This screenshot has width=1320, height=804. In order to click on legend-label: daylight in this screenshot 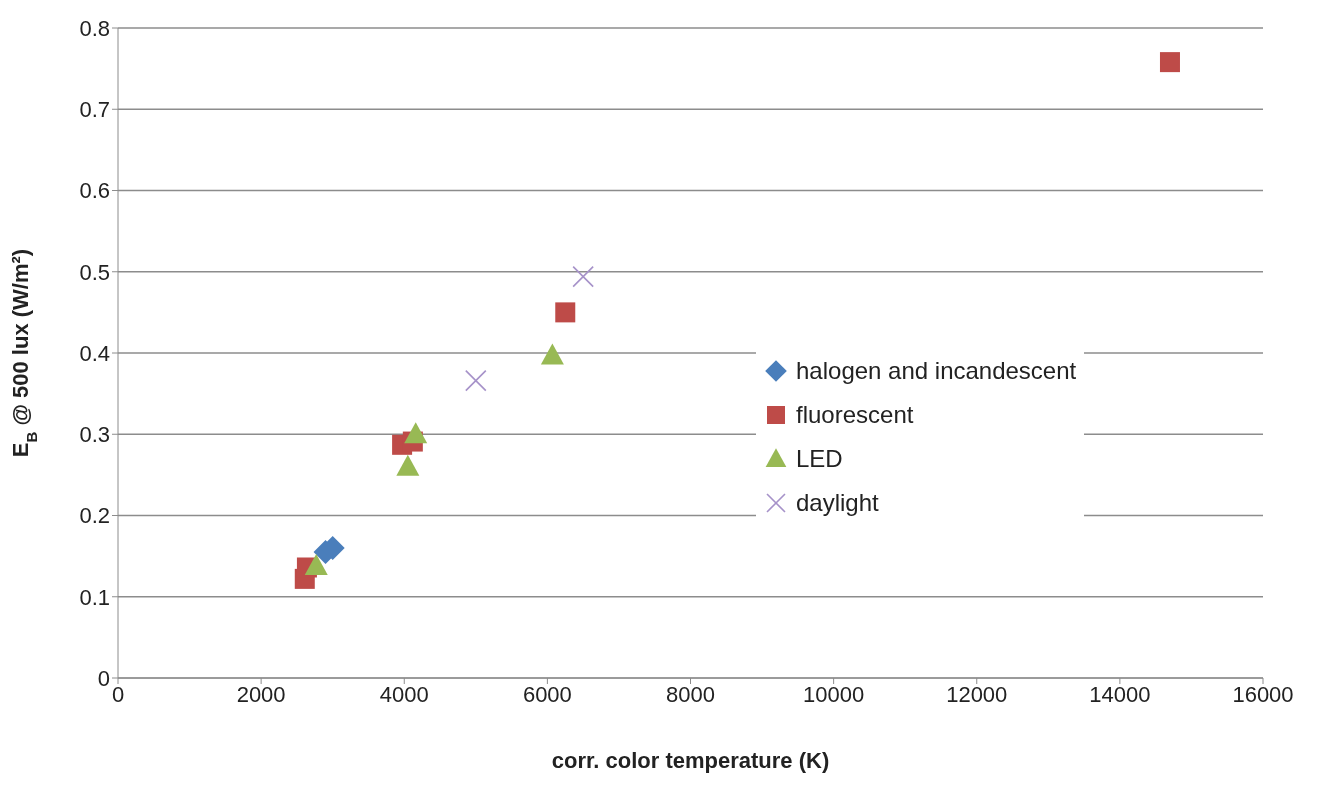, I will do `click(837, 503)`.